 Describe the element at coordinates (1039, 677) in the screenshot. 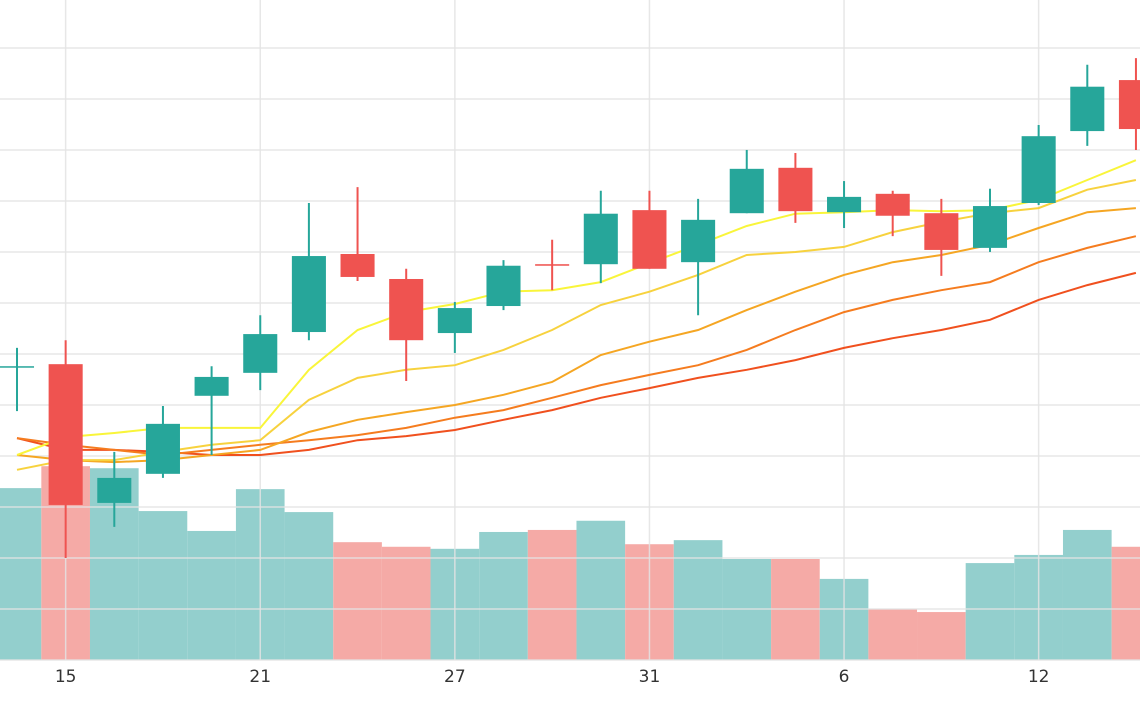

I see `x-tick-label: 12` at that location.